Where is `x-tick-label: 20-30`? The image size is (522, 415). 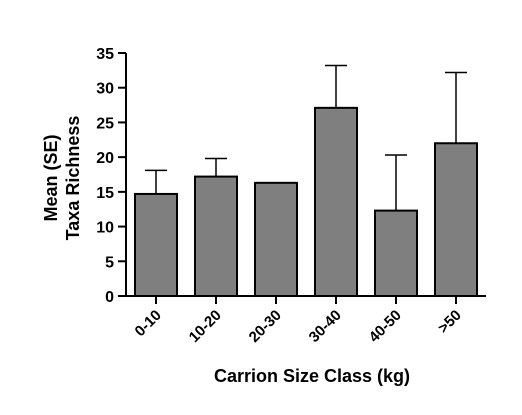 x-tick-label: 20-30 is located at coordinates (265, 326).